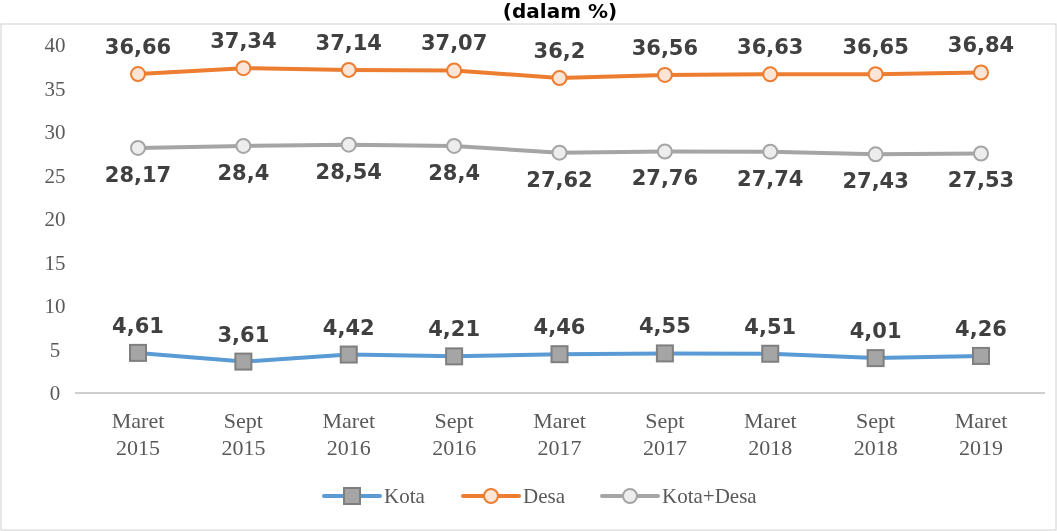 This screenshot has height=531, width=1057. Describe the element at coordinates (770, 178) in the screenshot. I see `data-label: 27,74` at that location.